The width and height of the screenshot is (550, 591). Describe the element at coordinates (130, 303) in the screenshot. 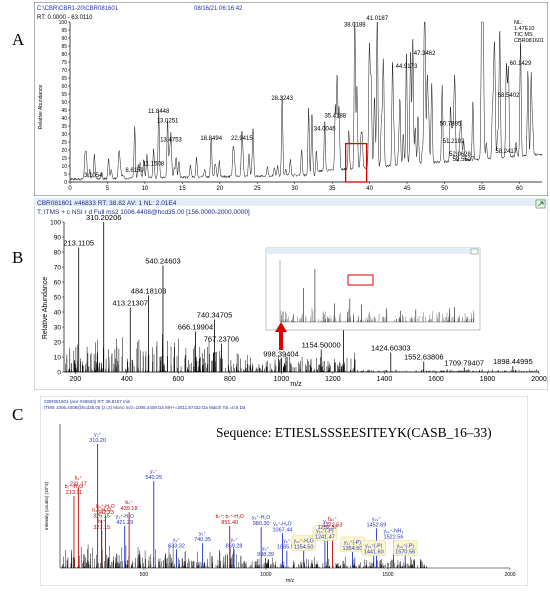

I see `peak-label: 413.21307` at that location.